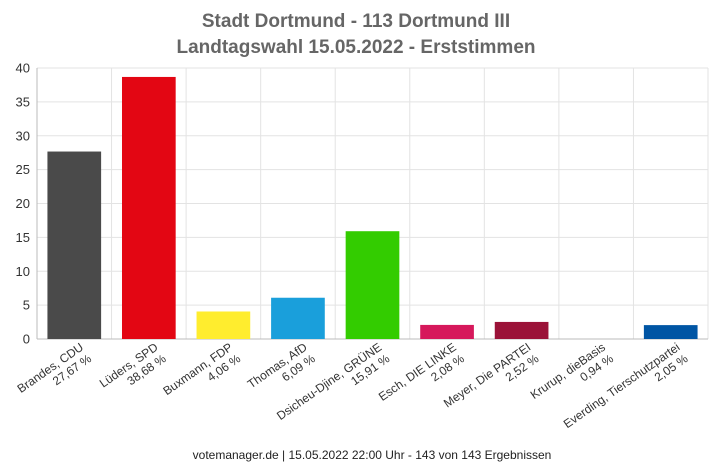 This screenshot has height=468, width=712. Describe the element at coordinates (355, 47) in the screenshot. I see `chart-subtitle: Landtagswahl 15.05.2022 - Erststimmen` at that location.